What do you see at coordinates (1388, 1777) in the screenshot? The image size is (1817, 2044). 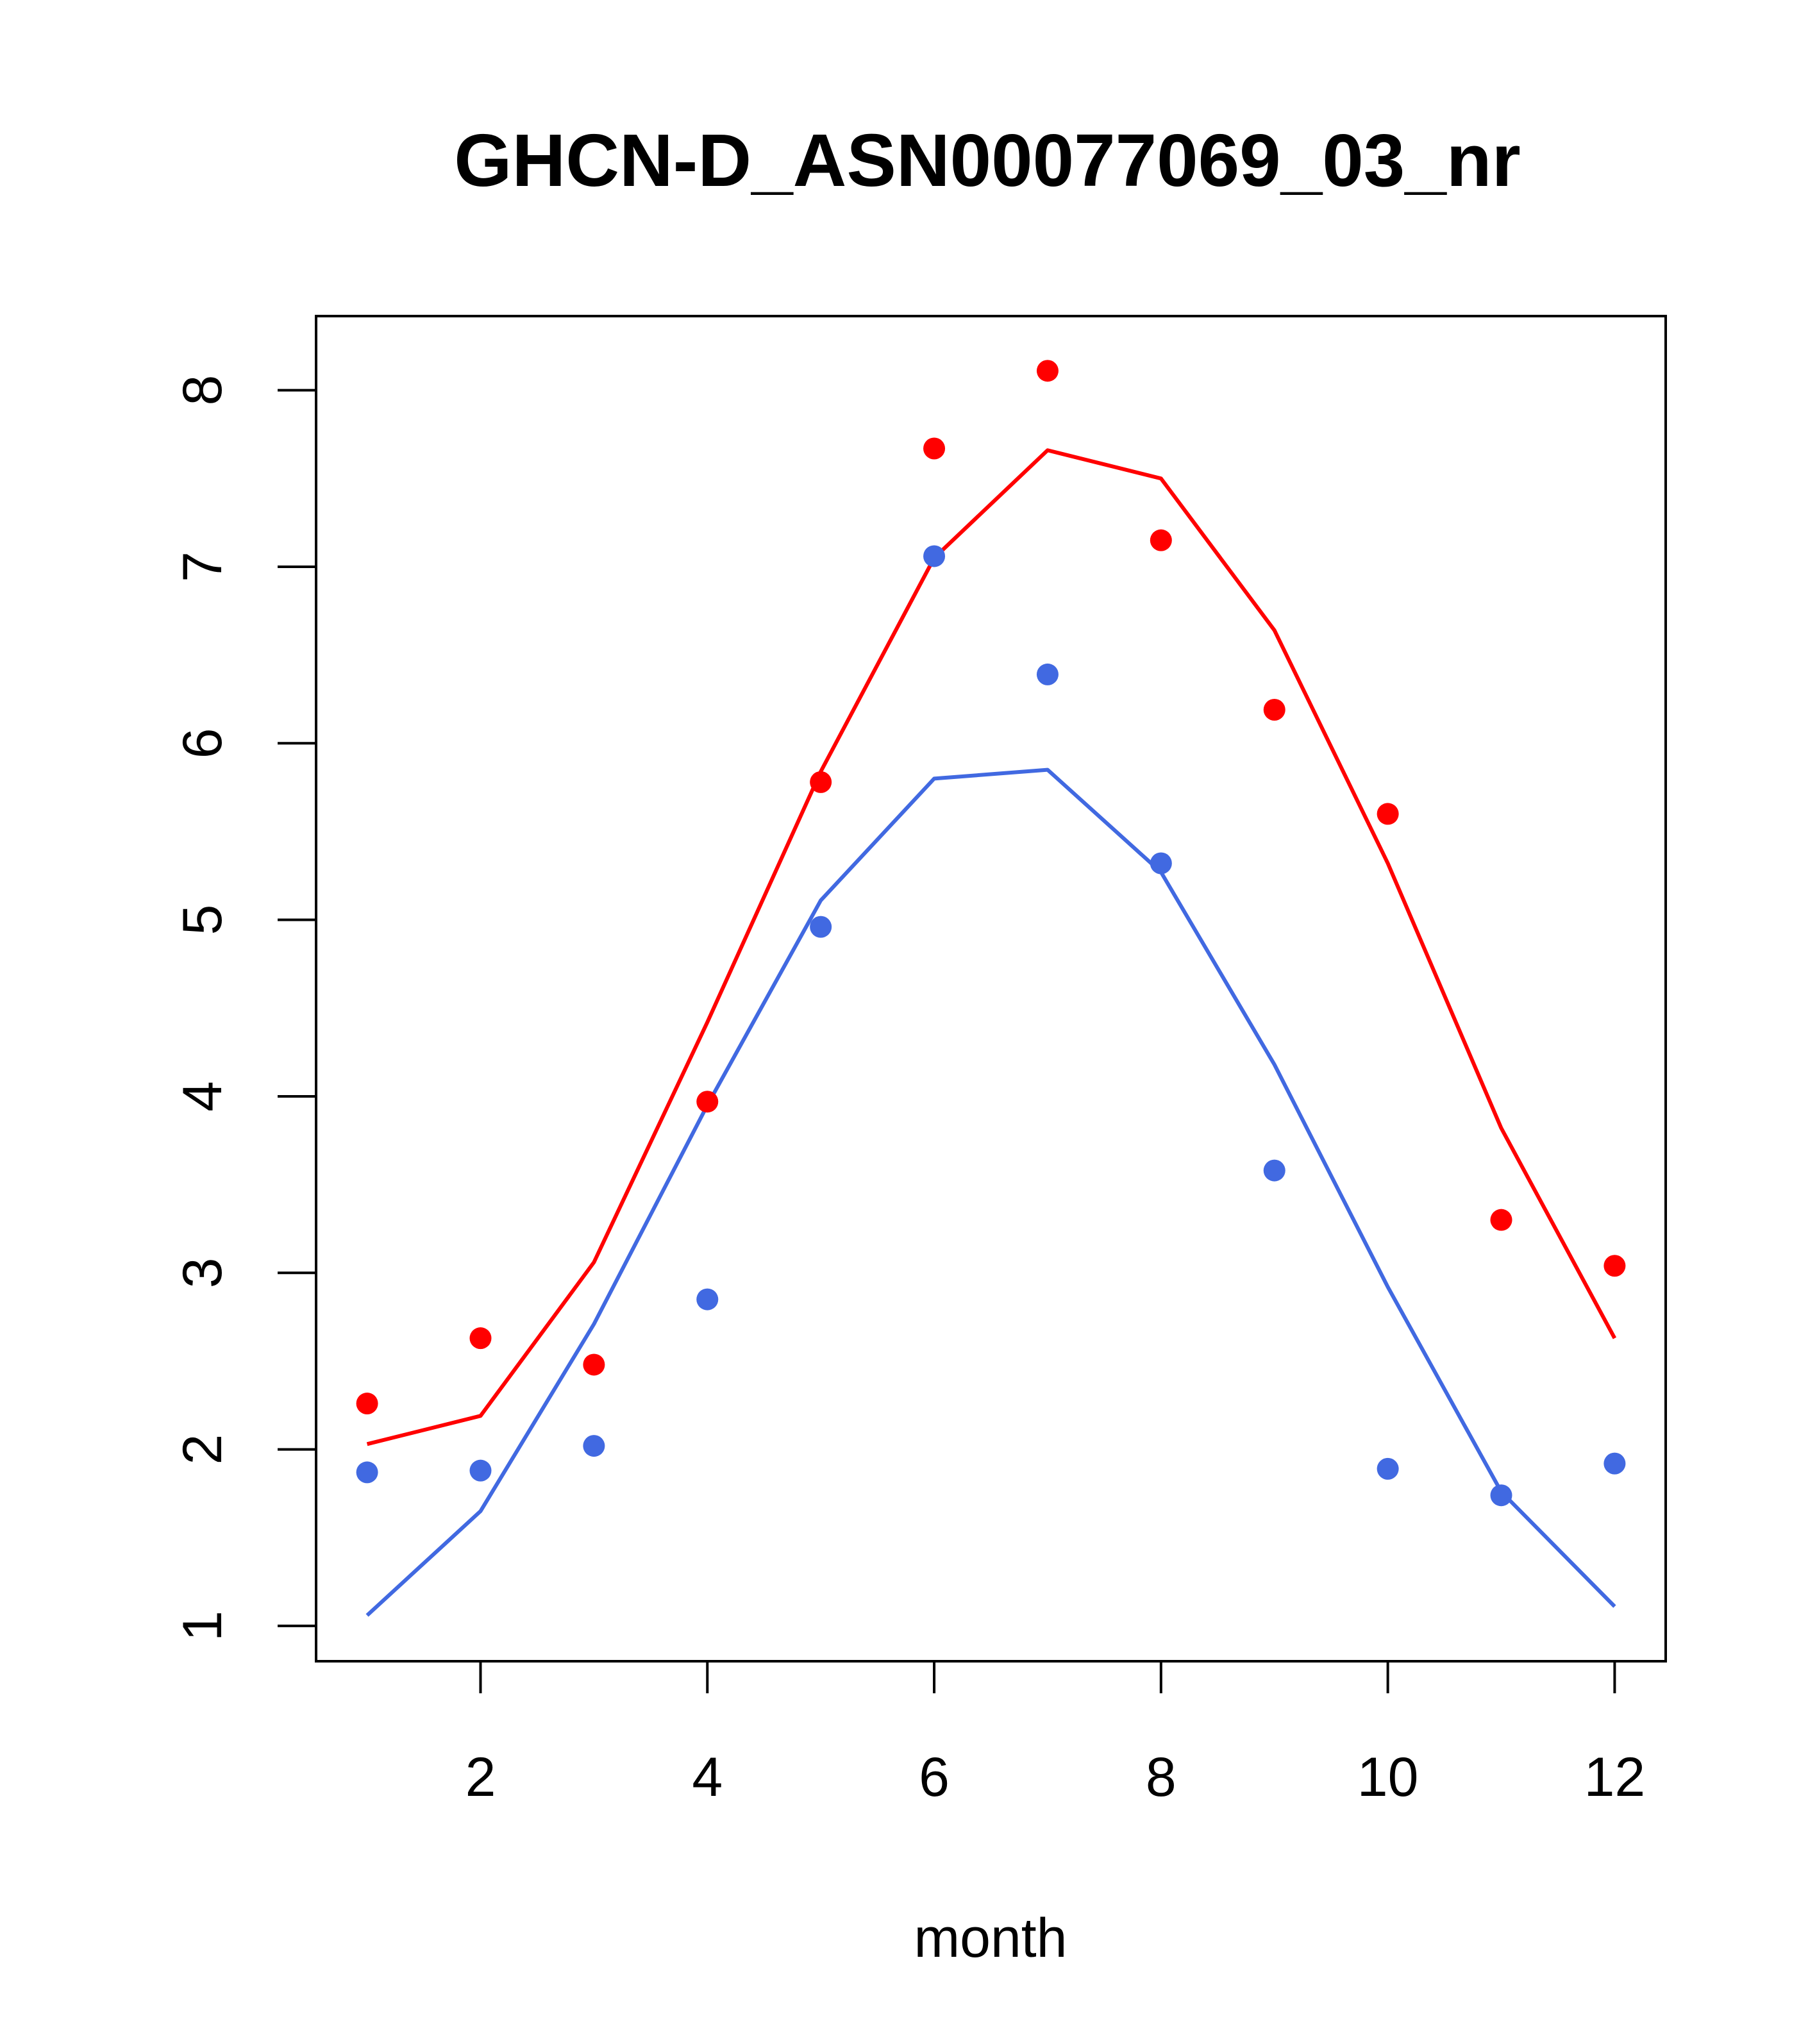 I see `x-tick-label: 10` at bounding box center [1388, 1777].